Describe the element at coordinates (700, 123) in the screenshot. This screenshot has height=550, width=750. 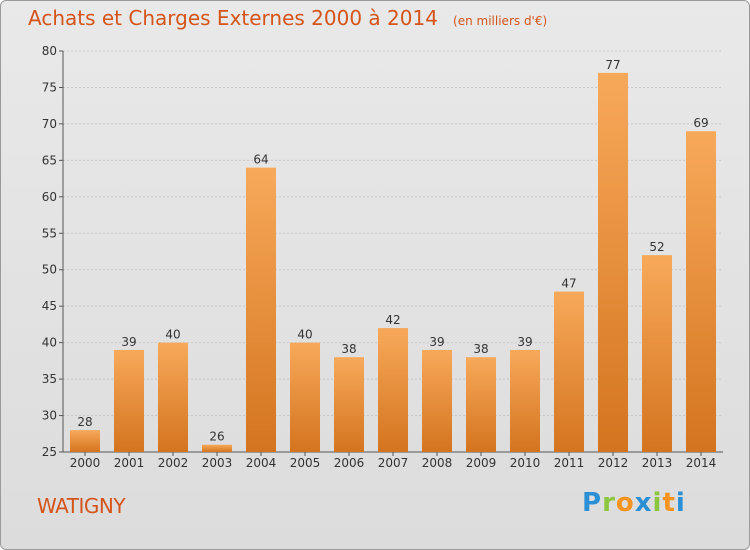
I see `bar-value-label: 69` at that location.